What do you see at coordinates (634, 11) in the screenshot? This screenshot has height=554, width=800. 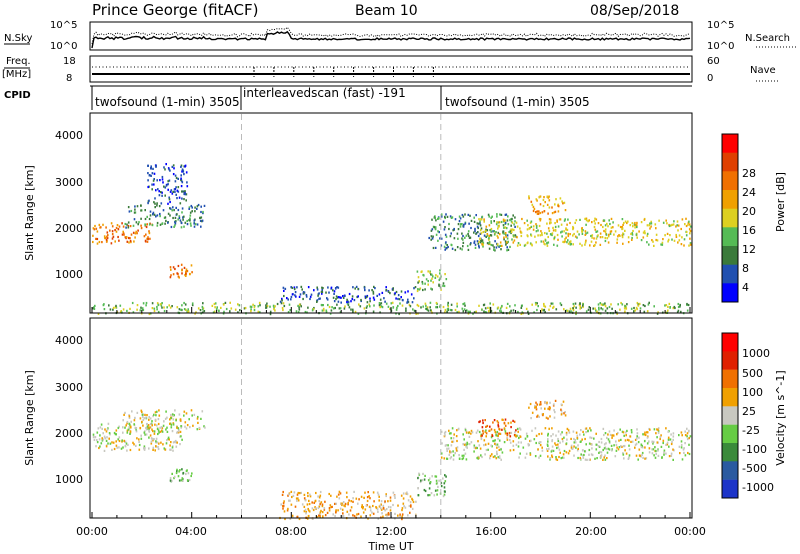 I see `date-title: 08/Sep/2018` at bounding box center [634, 11].